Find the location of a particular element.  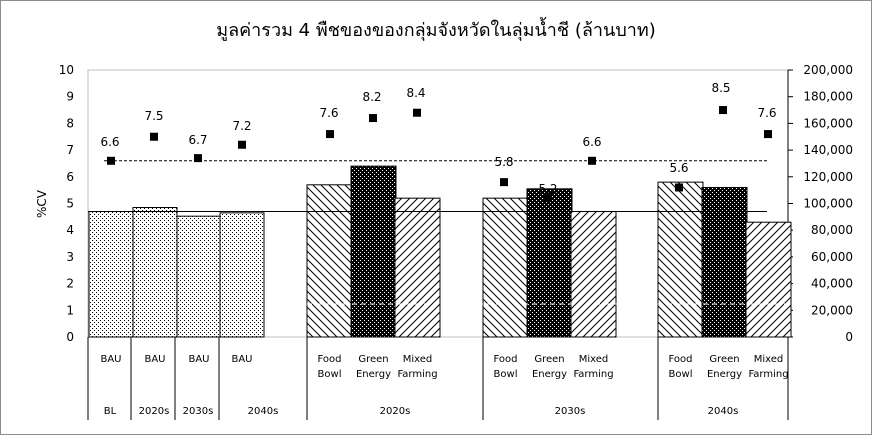

y-tick-label: 9 is located at coordinates (70, 97).